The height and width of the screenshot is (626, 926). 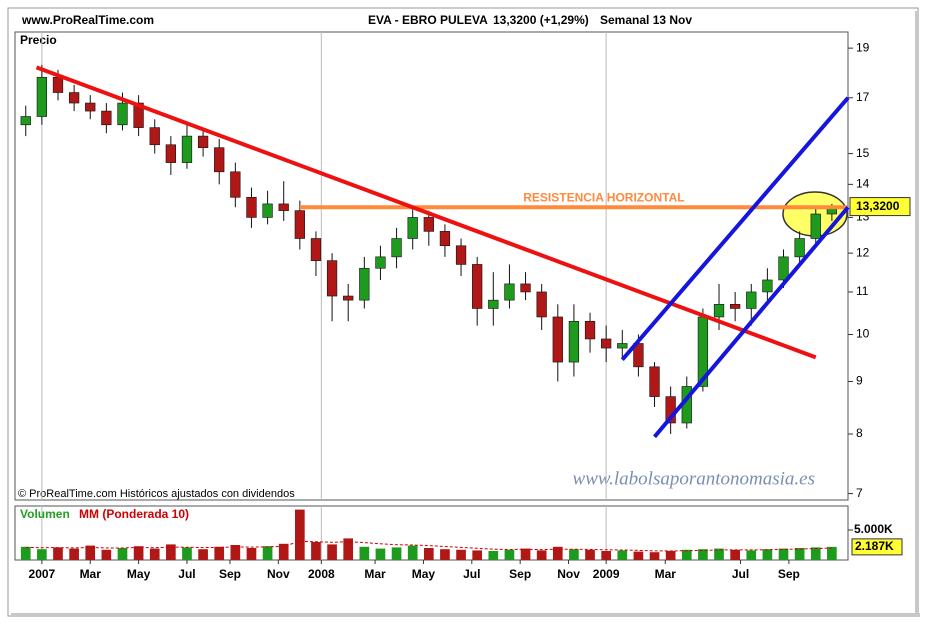 I want to click on period: Semanal 13 Nov, so click(x=646, y=20).